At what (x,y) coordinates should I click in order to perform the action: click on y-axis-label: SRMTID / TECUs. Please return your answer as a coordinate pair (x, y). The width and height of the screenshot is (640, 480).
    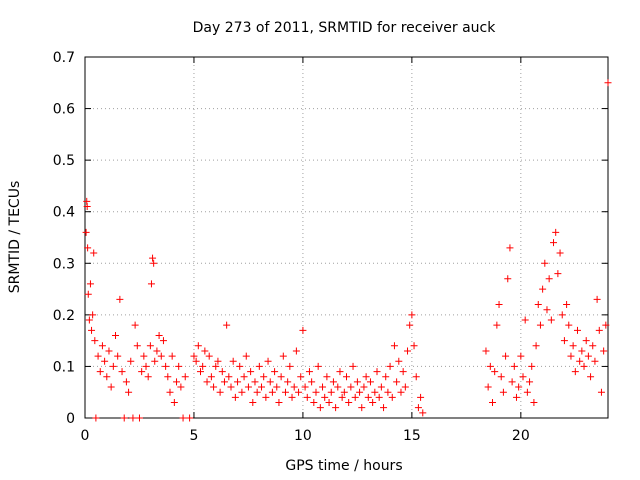
    Looking at the image, I should click on (15, 237).